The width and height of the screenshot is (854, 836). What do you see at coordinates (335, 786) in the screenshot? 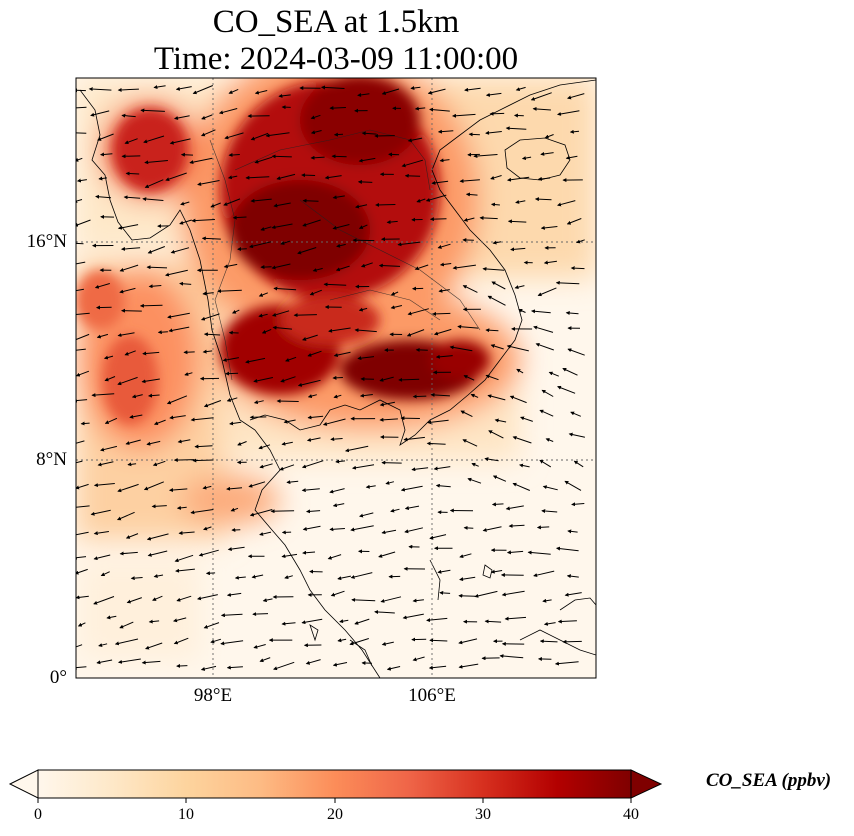
I see `colorbar` at bounding box center [335, 786].